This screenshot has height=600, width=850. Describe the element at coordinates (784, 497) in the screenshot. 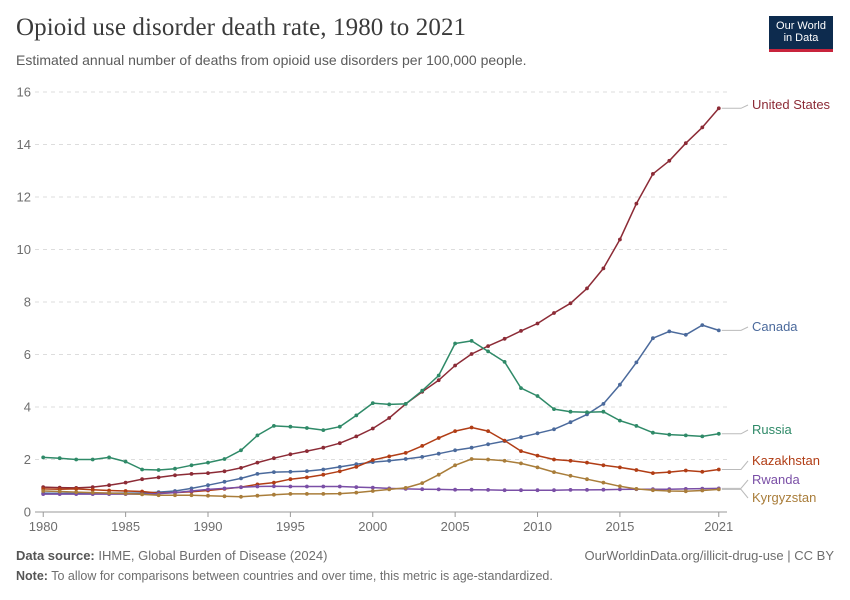

I see `series-label: Kyrgyzstan` at that location.